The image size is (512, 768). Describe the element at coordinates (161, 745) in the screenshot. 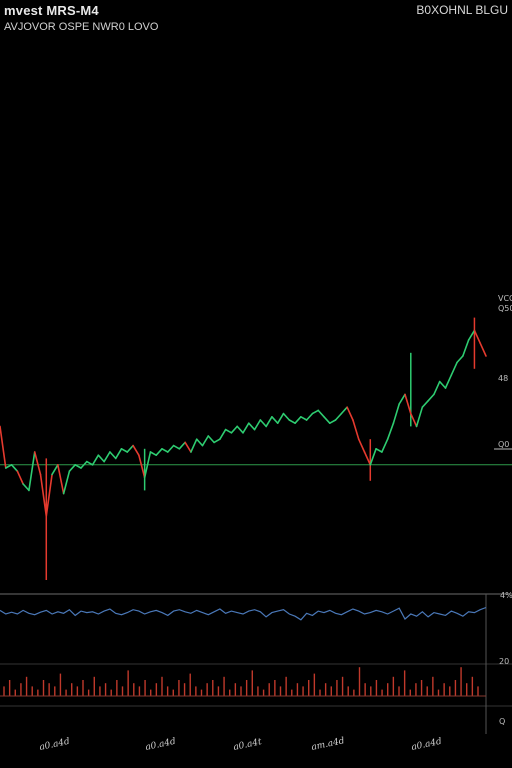

I see `x-tick-label-1: a0.a4d` at that location.